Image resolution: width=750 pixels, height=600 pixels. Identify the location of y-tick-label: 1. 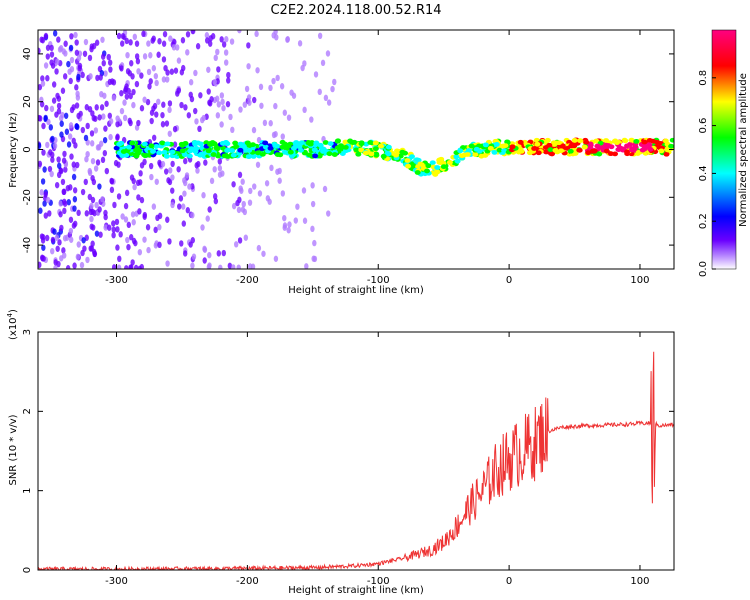
(27, 490).